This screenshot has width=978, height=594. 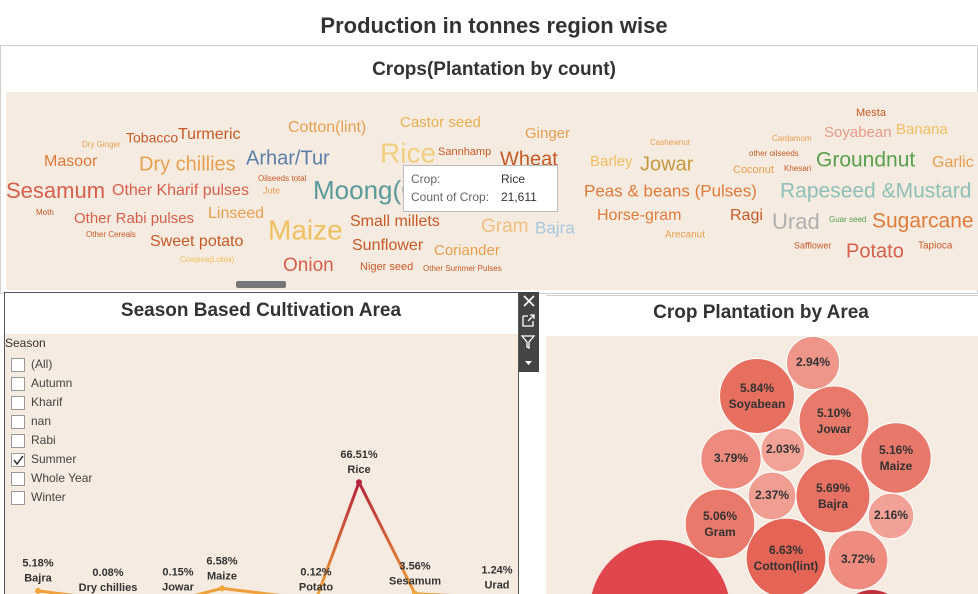 What do you see at coordinates (467, 250) in the screenshot?
I see `word: Coriander` at bounding box center [467, 250].